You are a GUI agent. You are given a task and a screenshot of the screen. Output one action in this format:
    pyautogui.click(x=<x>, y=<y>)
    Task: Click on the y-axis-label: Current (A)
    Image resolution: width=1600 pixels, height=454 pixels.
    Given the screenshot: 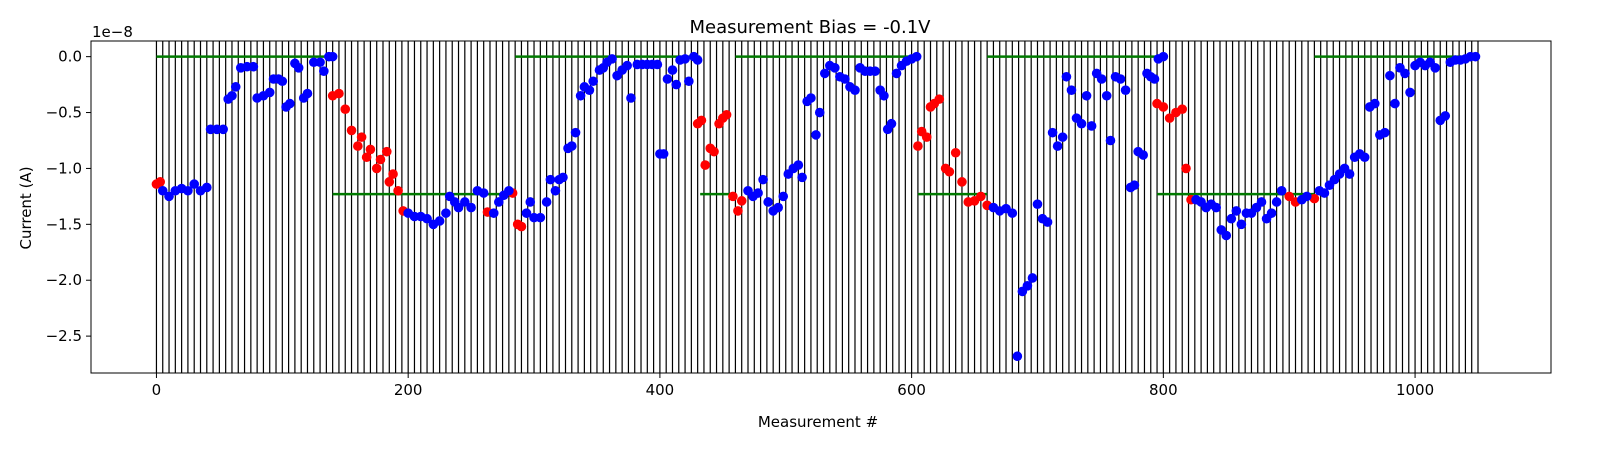 What is the action you would take?
    pyautogui.click(x=26, y=207)
    